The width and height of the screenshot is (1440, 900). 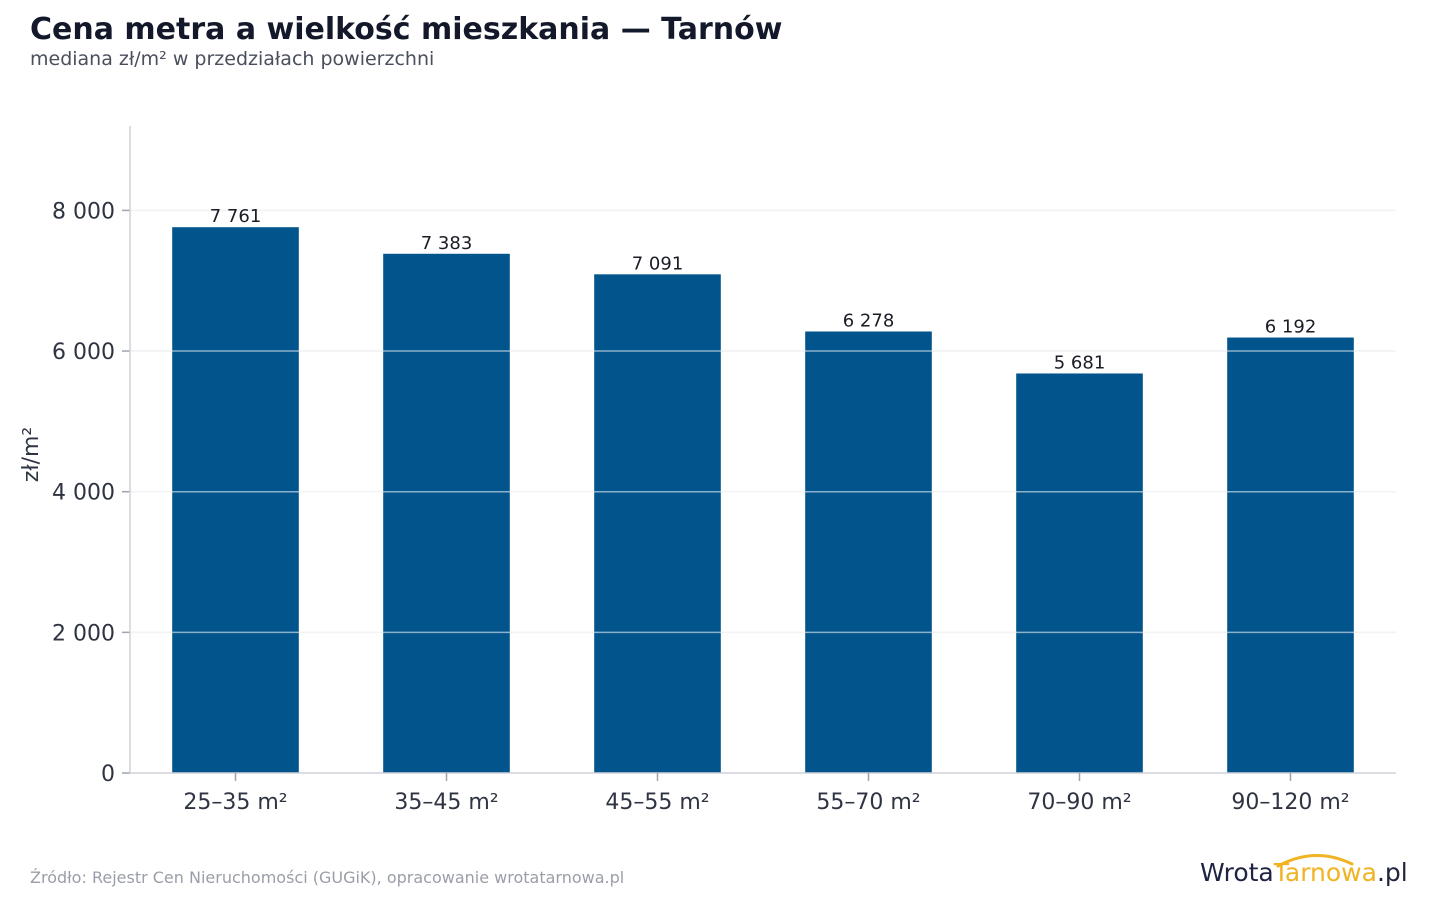 I want to click on logo-part-wrota: Wrota, so click(x=1237, y=872).